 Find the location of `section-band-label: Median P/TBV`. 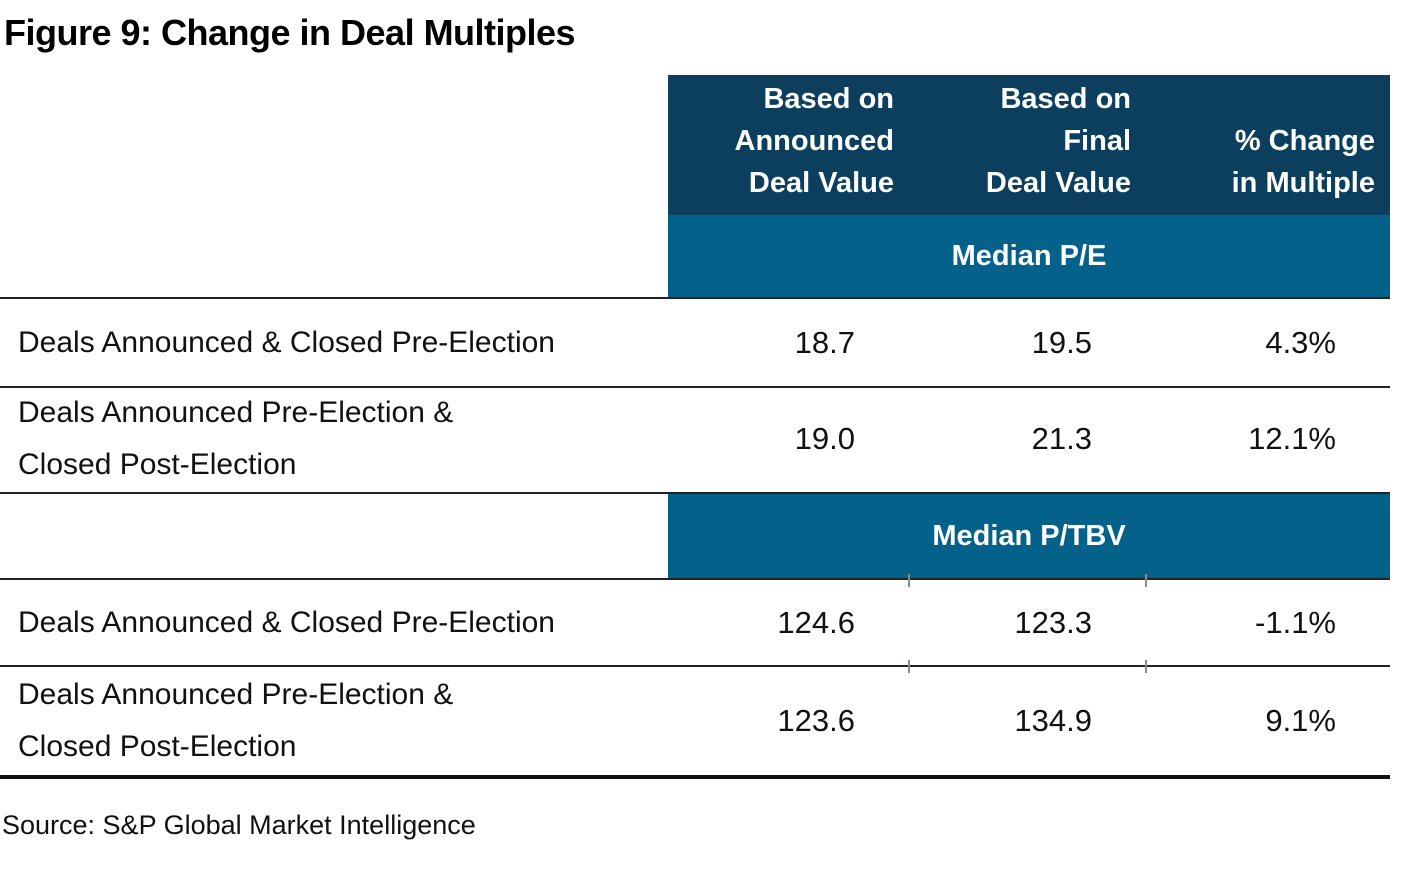

section-band-label: Median P/TBV is located at coordinates (1029, 535).